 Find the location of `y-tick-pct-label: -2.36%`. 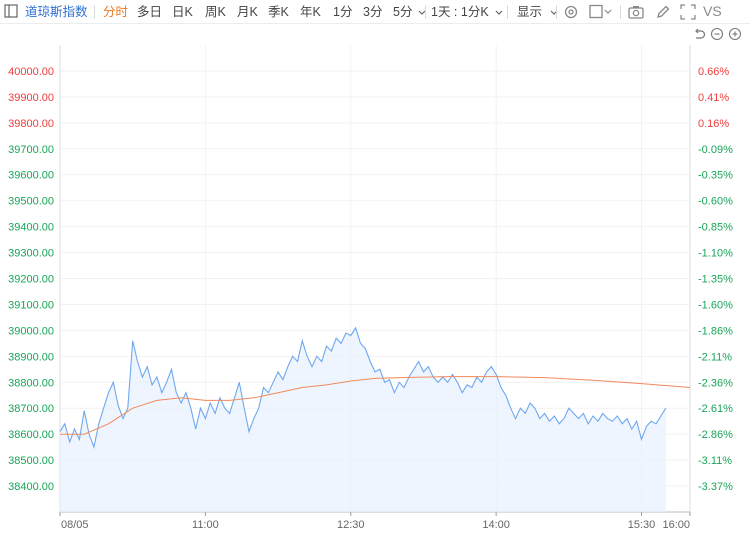

y-tick-pct-label: -2.36% is located at coordinates (715, 383).